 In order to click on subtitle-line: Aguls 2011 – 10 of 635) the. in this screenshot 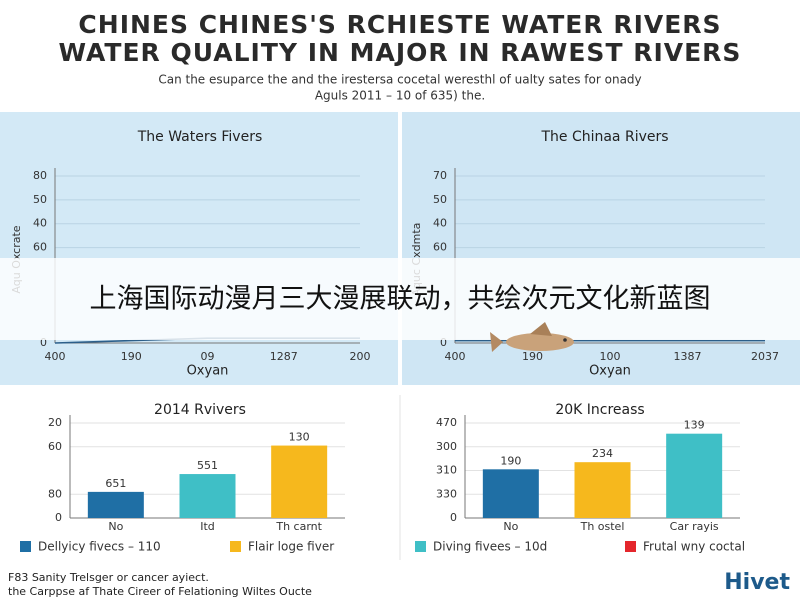, I will do `click(400, 96)`.